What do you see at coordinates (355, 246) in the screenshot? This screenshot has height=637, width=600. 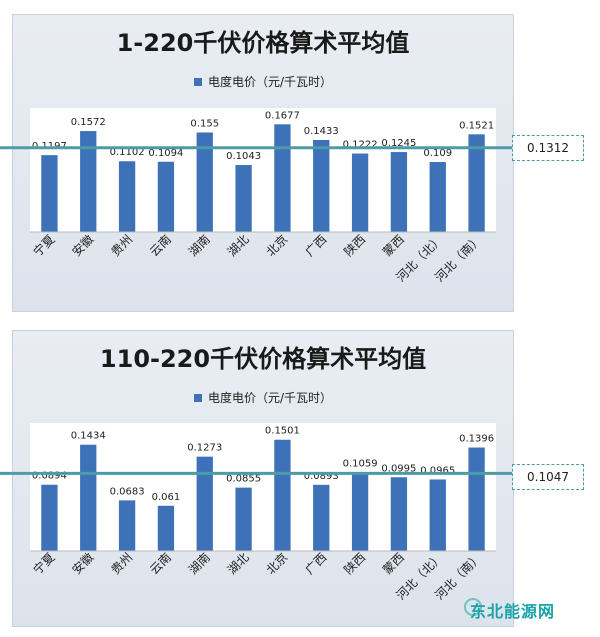 I see `category-label-1-9: 陕西` at bounding box center [355, 246].